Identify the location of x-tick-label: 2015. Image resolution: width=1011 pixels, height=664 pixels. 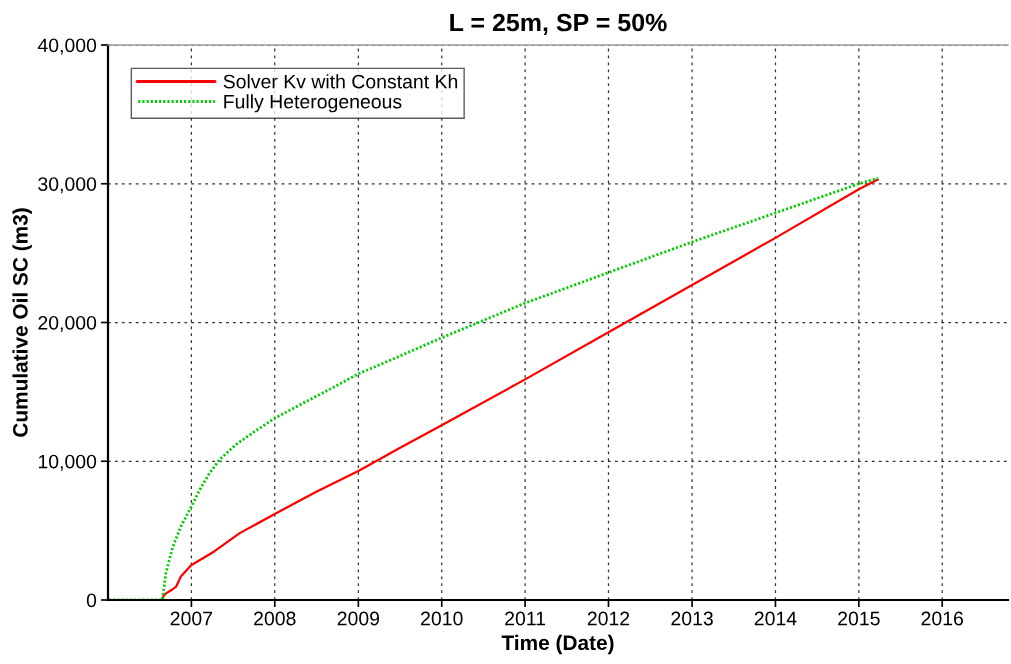
(859, 618).